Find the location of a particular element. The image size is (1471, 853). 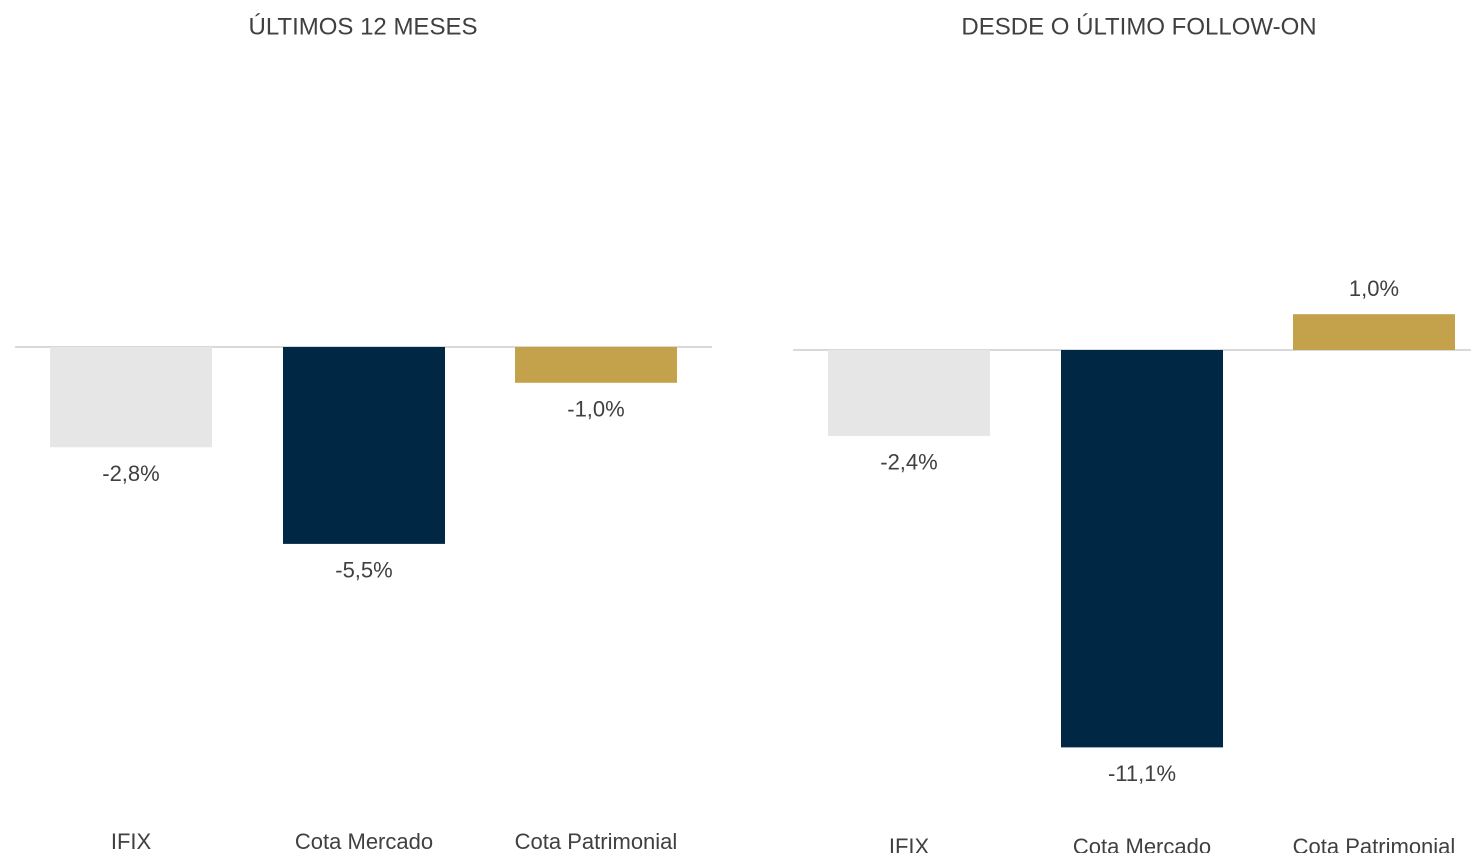

value-label: -1,0% is located at coordinates (595, 409).